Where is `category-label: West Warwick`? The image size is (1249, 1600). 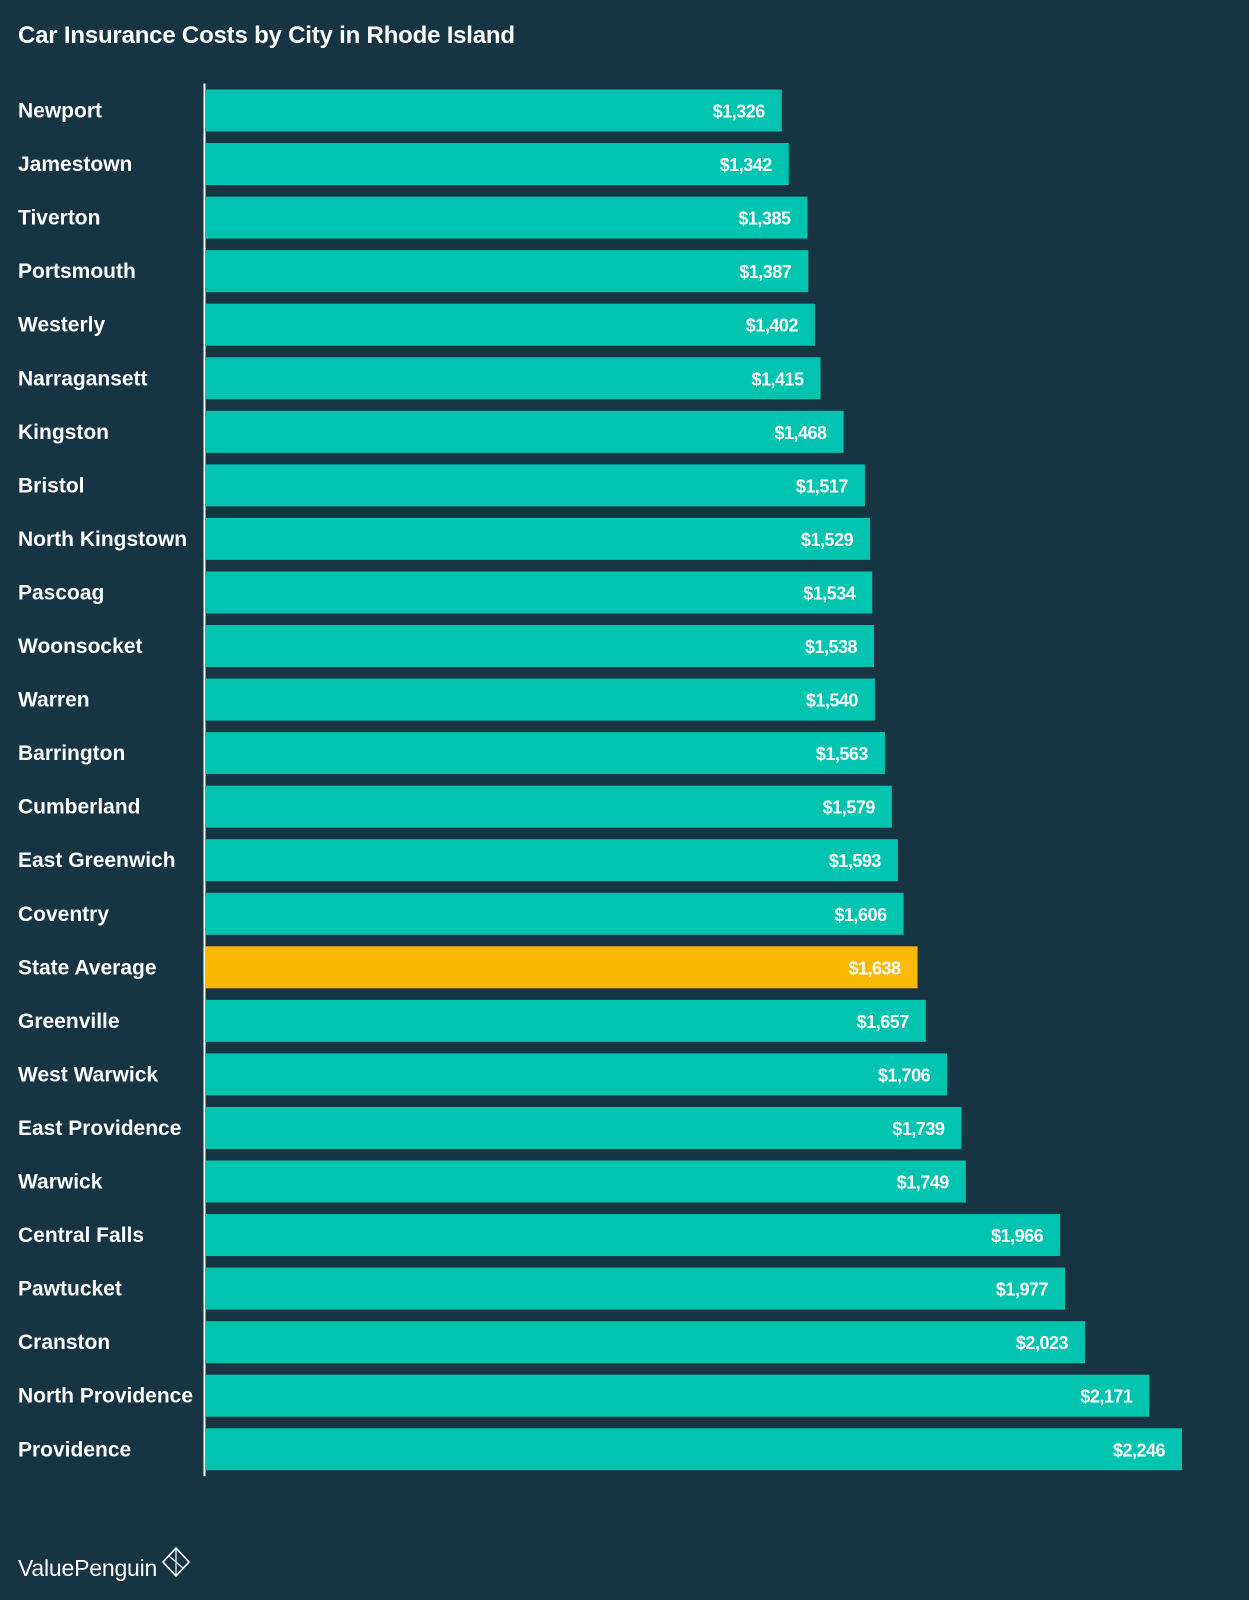 category-label: West Warwick is located at coordinates (88, 1074).